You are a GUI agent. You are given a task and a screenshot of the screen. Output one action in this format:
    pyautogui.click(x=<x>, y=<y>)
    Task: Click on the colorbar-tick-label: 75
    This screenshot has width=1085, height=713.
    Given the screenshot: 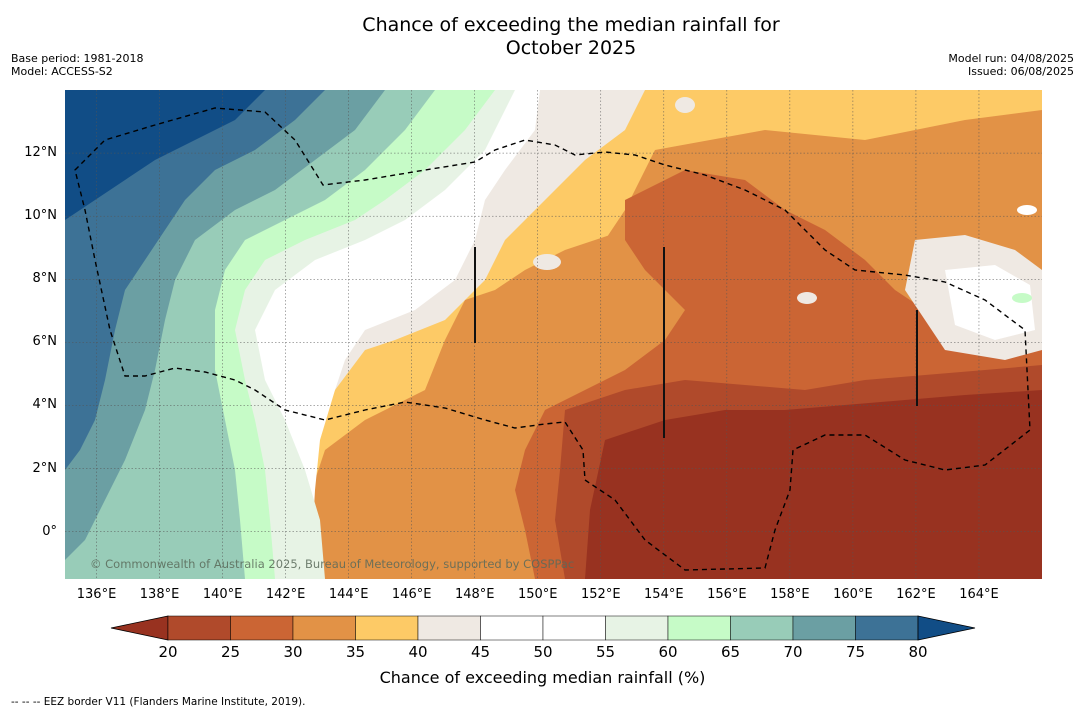 What is the action you would take?
    pyautogui.click(x=855, y=652)
    